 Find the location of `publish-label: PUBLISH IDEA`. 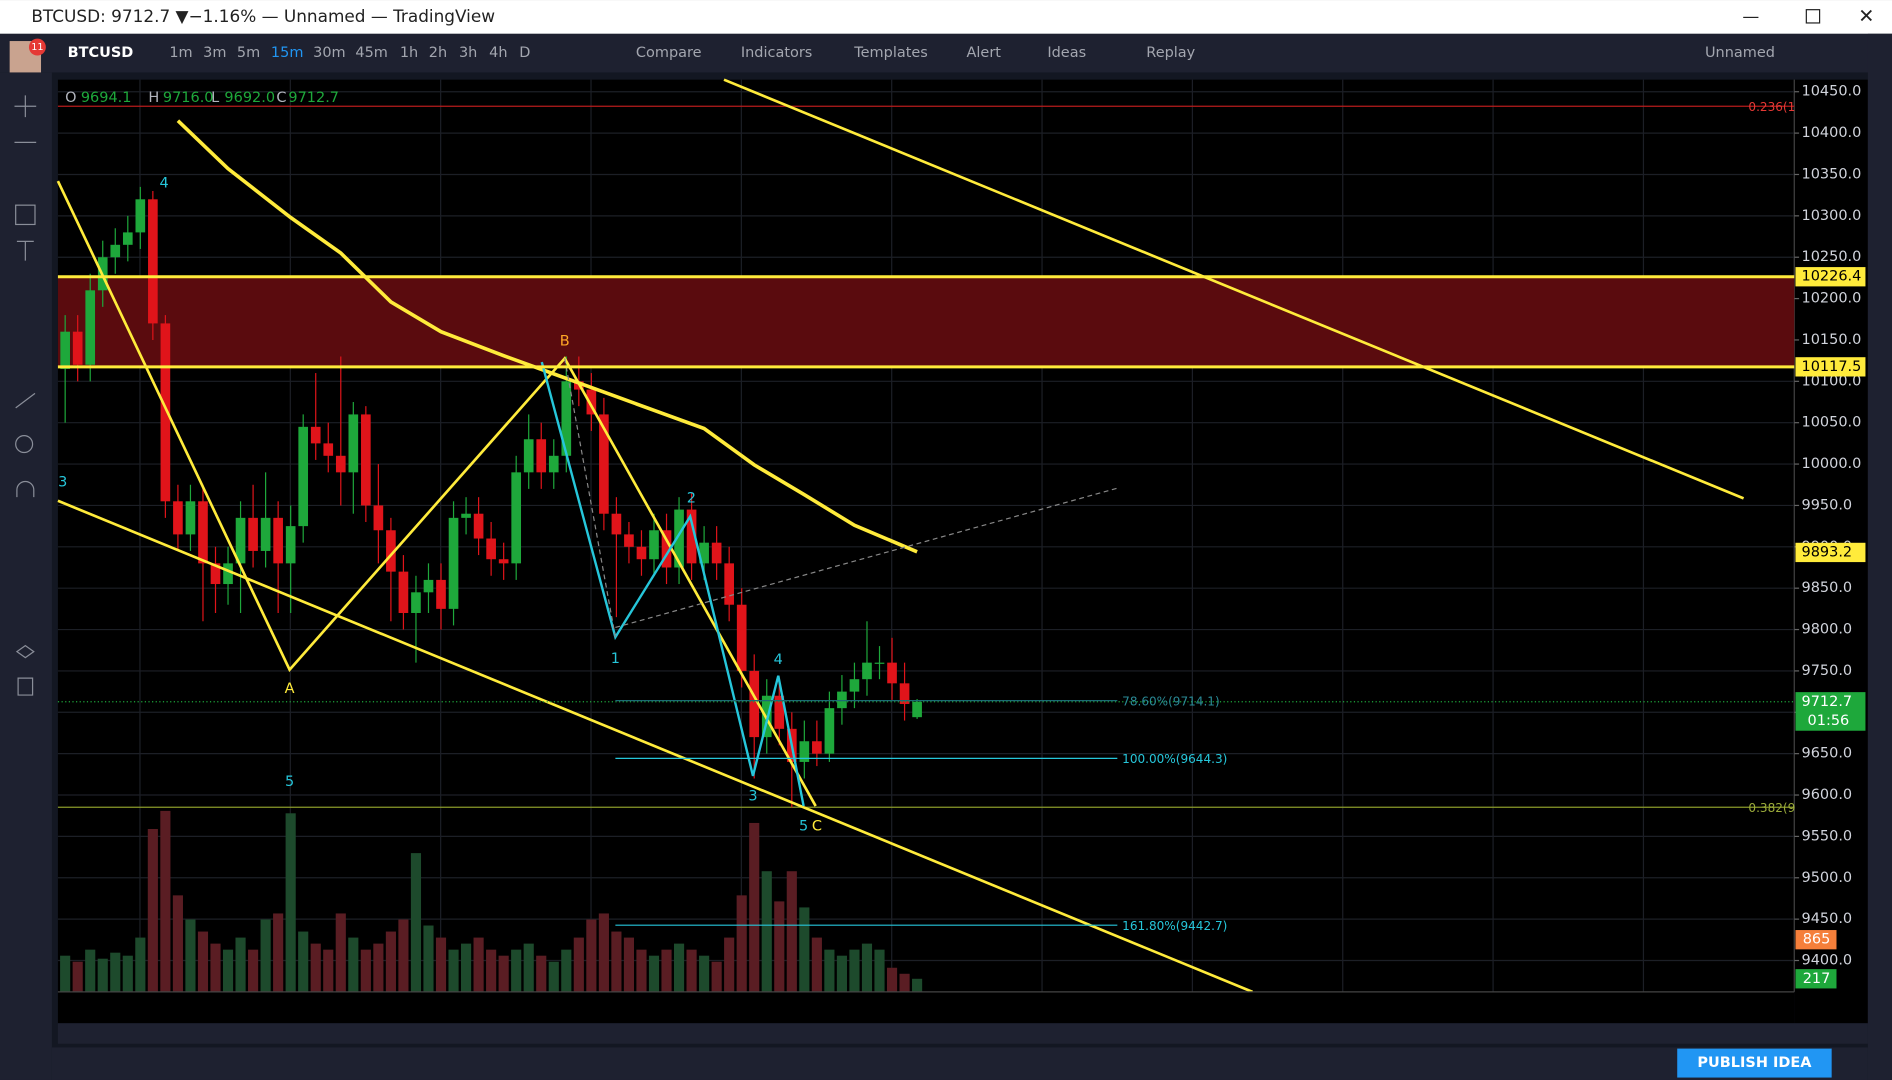

publish-label: PUBLISH IDEA is located at coordinates (1754, 1063).